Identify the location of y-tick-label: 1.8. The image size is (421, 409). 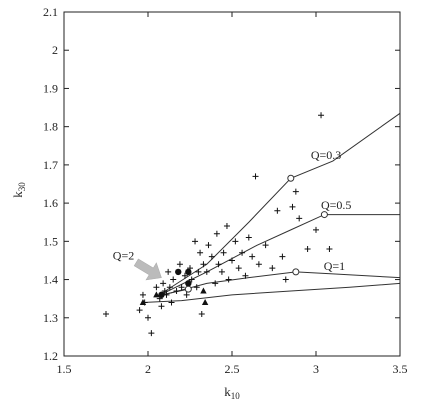
(50, 127).